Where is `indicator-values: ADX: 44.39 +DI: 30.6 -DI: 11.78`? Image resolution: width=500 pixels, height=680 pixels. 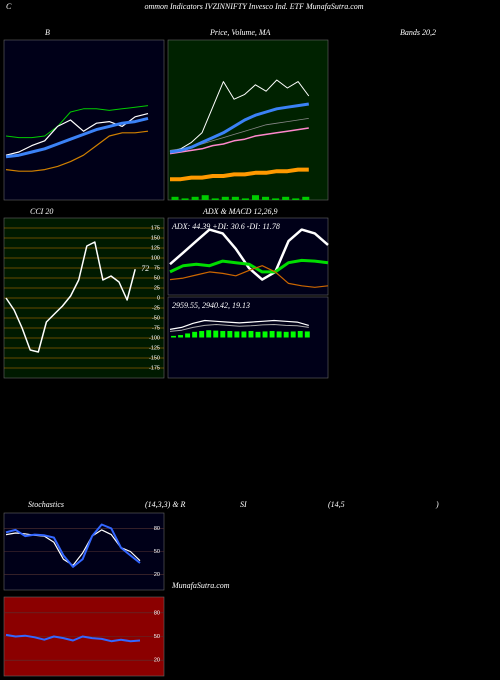
indicator-values: ADX: 44.39 +DI: 30.6 -DI: 11.78 is located at coordinates (225, 226).